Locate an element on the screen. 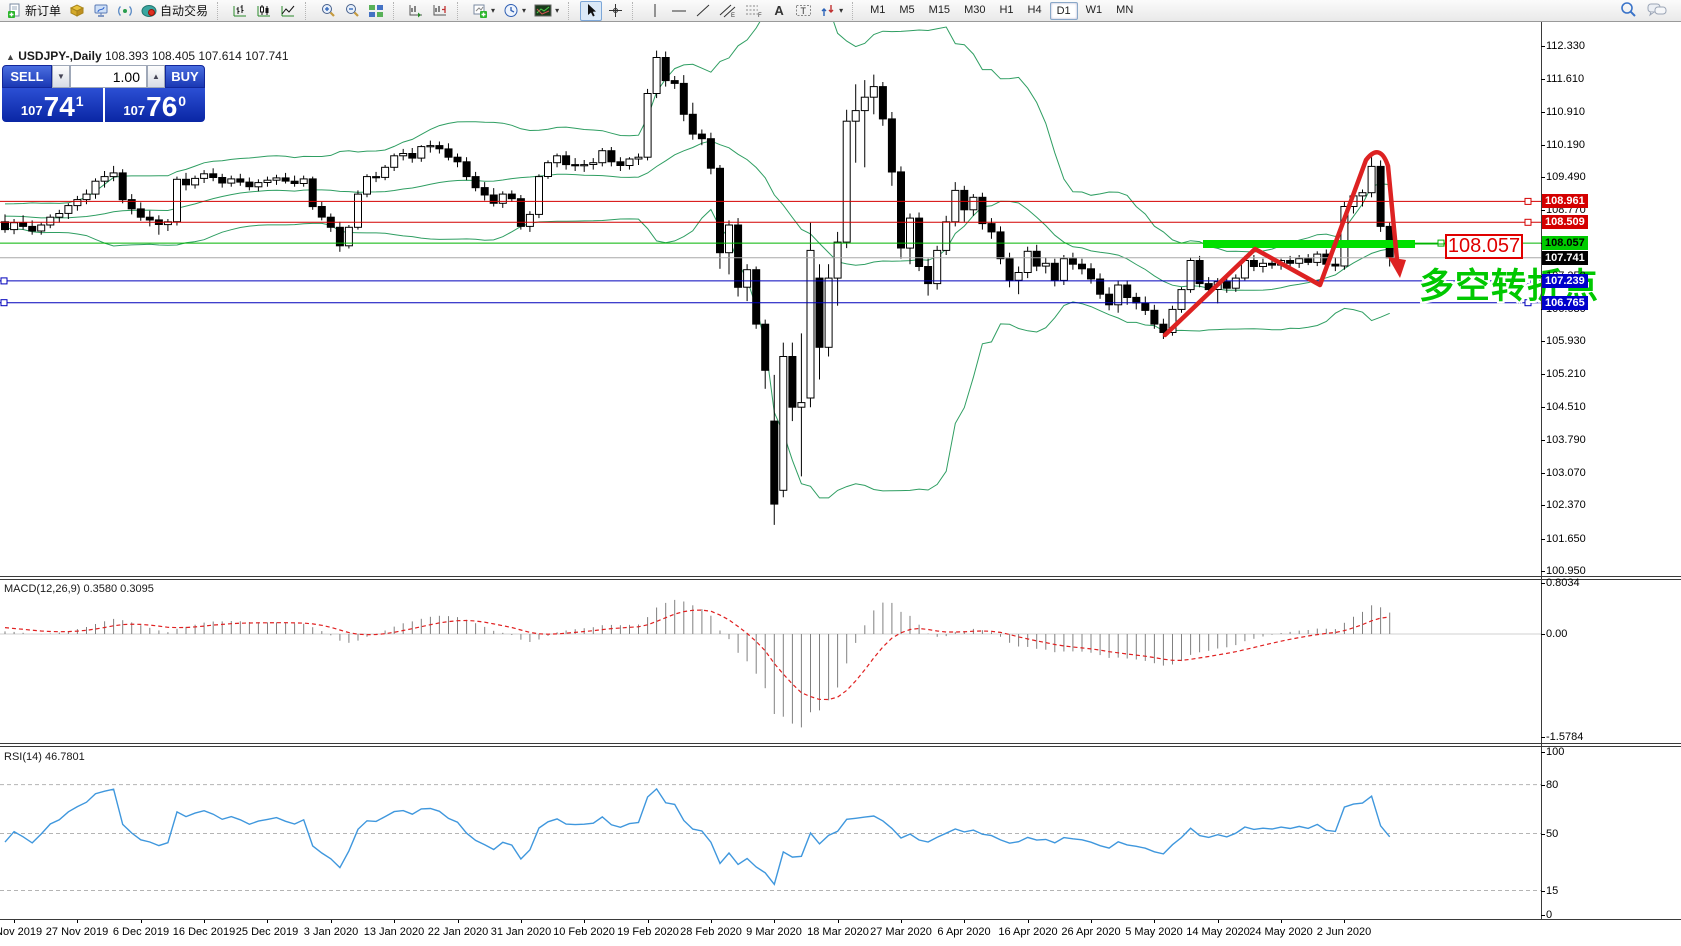 This screenshot has width=1681, height=946. label-tool: T is located at coordinates (803, 11).